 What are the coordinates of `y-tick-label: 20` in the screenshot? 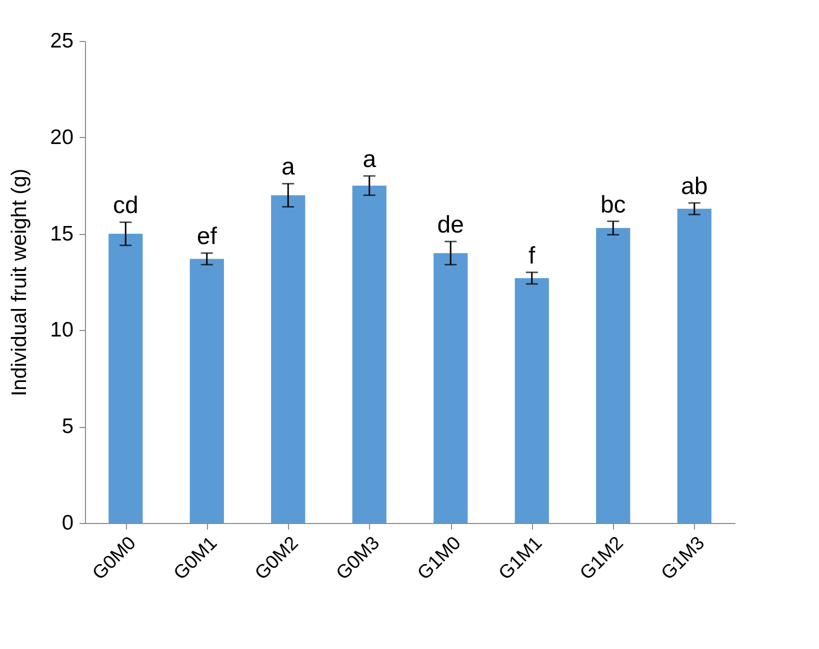 It's located at (62, 137).